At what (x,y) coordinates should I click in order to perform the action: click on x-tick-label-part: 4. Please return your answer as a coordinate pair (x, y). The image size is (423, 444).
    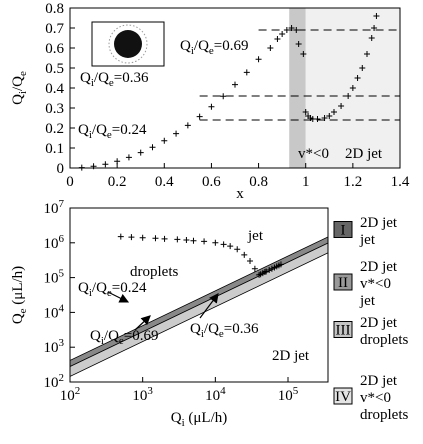
    Looking at the image, I should click on (223, 391).